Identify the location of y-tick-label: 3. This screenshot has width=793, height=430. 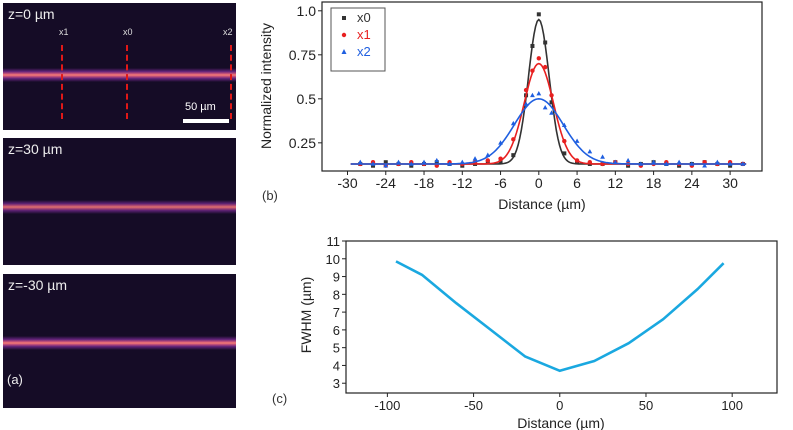
(336, 383).